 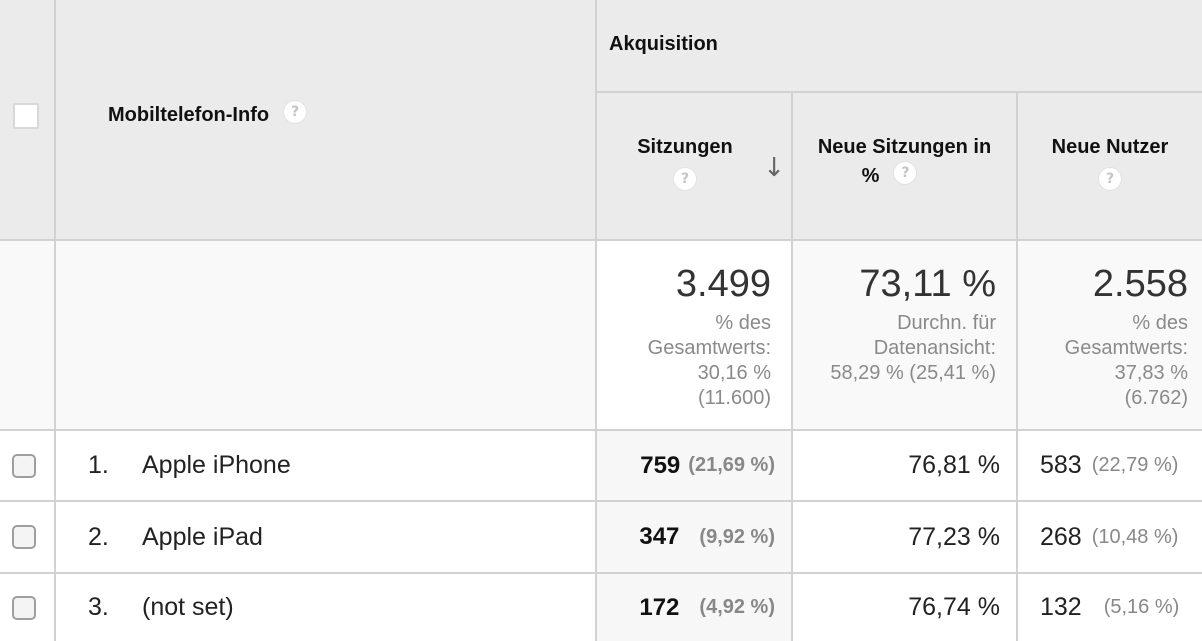 I want to click on totals-new-sessions-pct-line3: 58,29 % (25,41 %), so click(x=913, y=373).